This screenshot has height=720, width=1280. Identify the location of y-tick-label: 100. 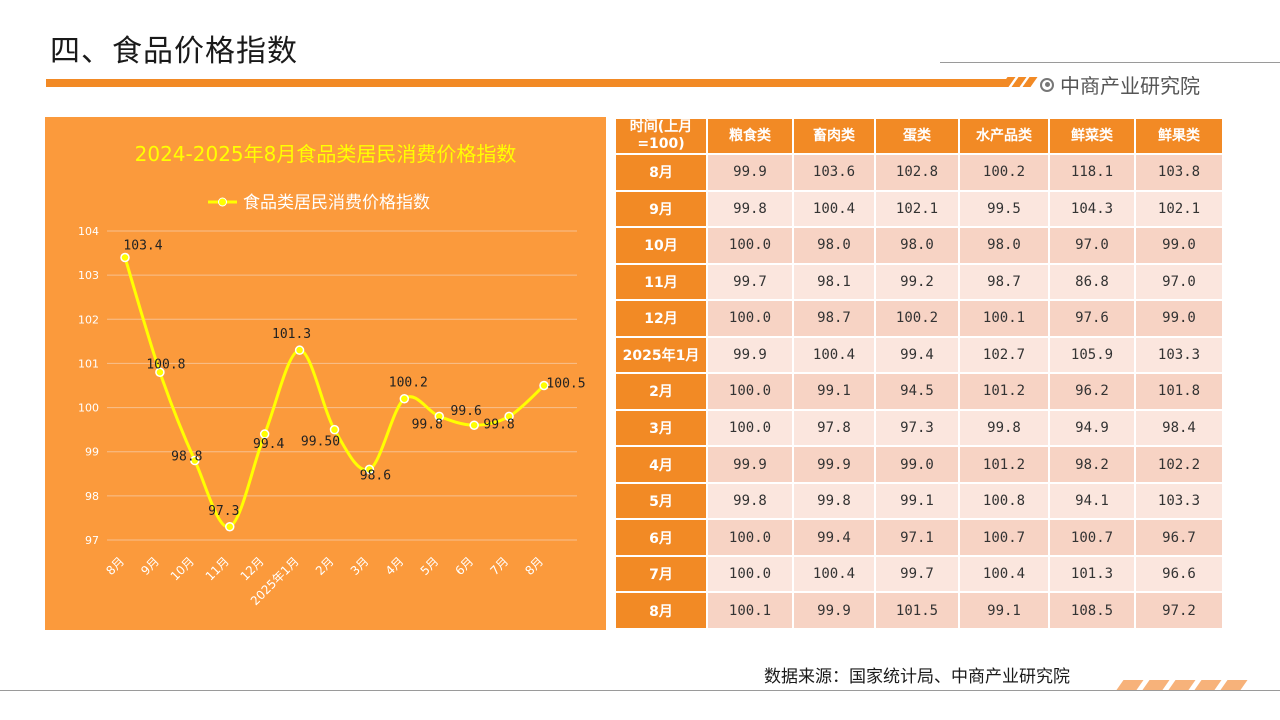
(88, 408).